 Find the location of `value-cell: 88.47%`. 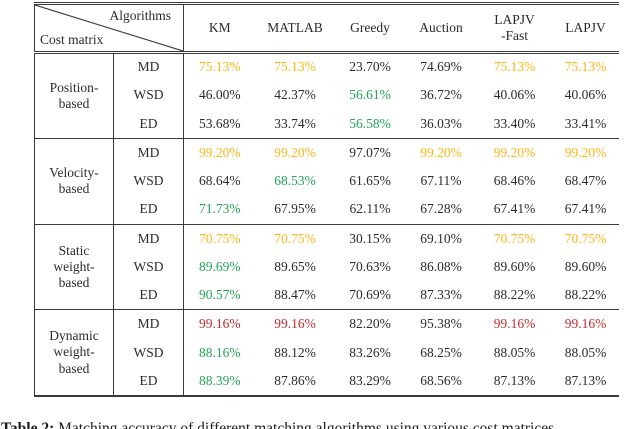

value-cell: 88.47% is located at coordinates (295, 295).